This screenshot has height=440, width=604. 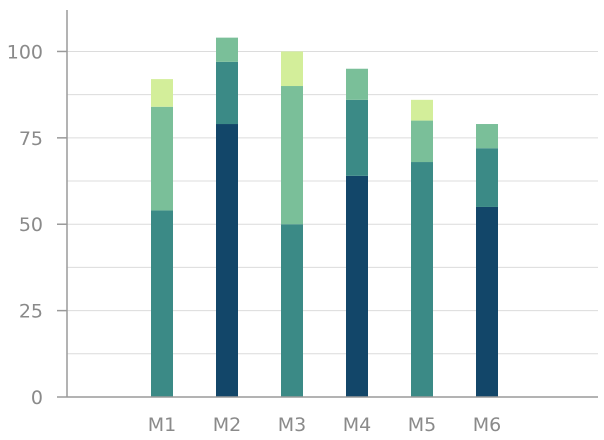 I want to click on x-tick-label: M5, so click(x=422, y=425).